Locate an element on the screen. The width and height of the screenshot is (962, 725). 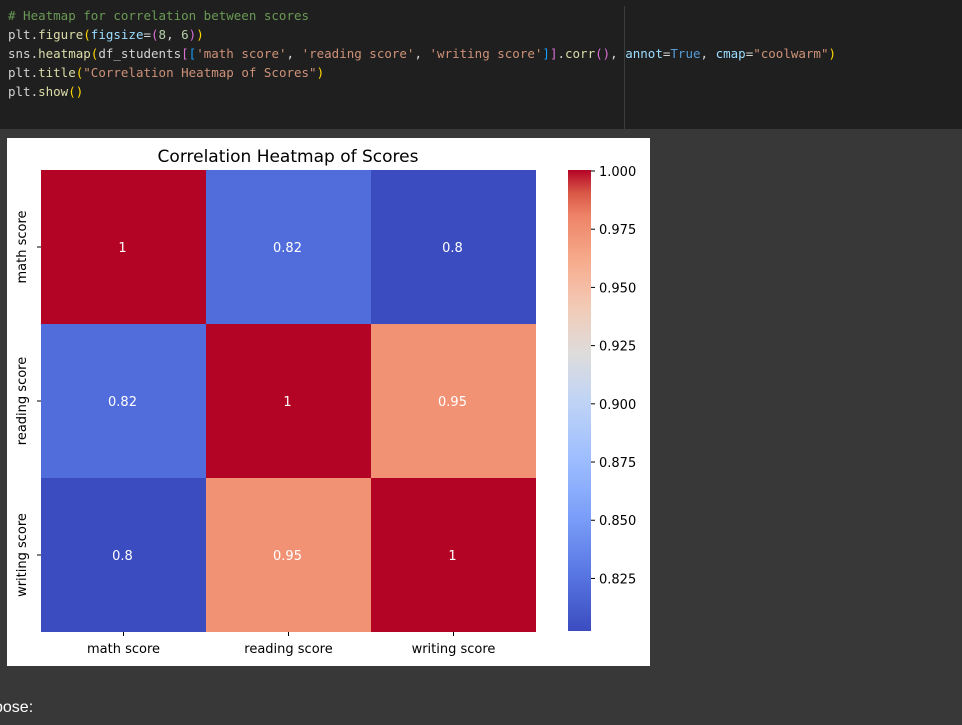
y-tick-label: reading score is located at coordinates (22, 401).